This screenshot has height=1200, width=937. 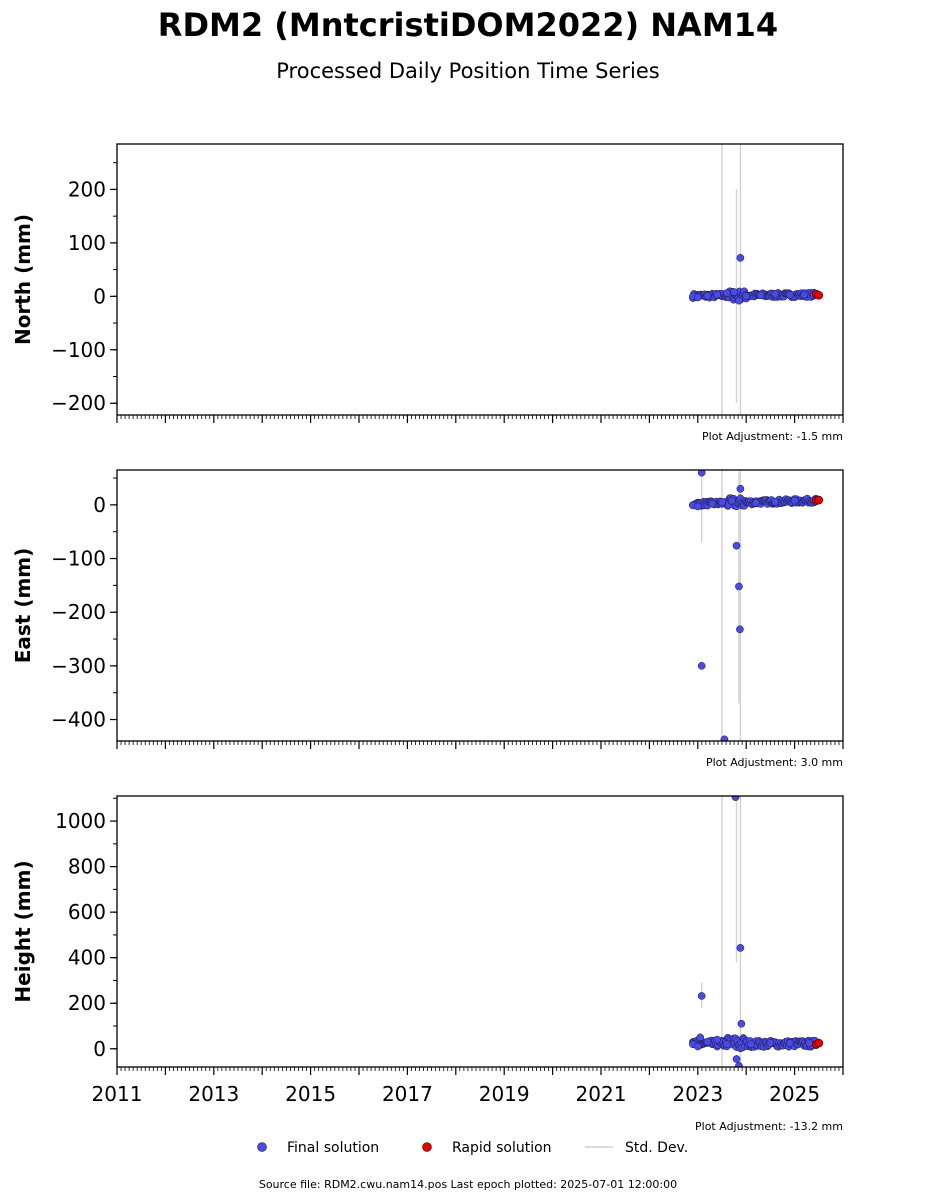 What do you see at coordinates (333, 1148) in the screenshot?
I see `legend-final-label: Final solution` at bounding box center [333, 1148].